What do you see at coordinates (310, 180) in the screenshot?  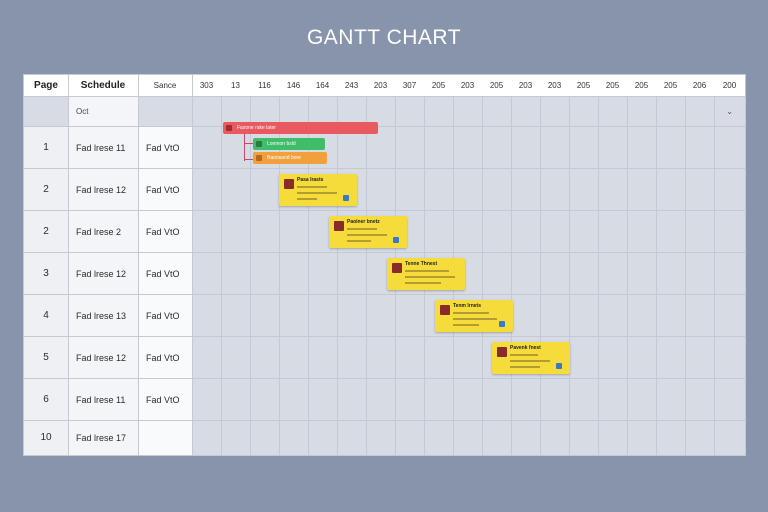 I see `task-card-title: Pasa lrasts` at bounding box center [310, 180].